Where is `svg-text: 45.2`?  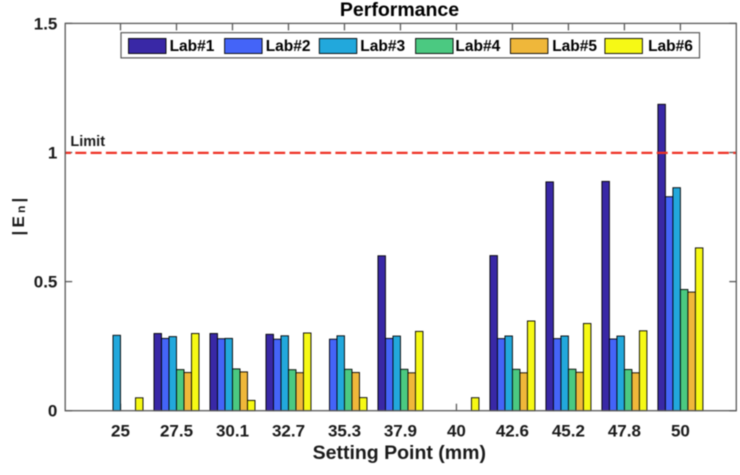
svg-text: 45.2 is located at coordinates (568, 431).